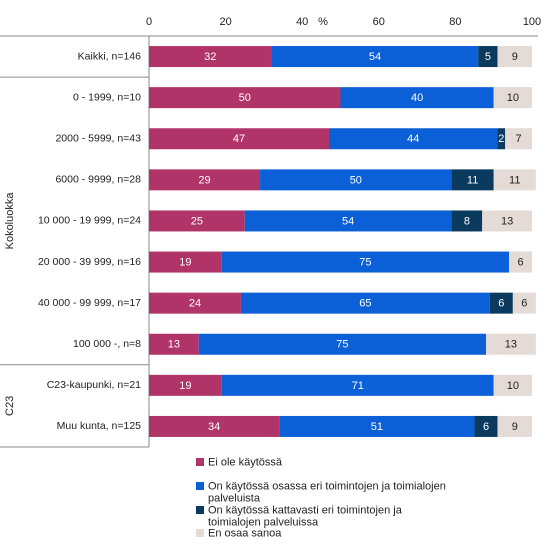  What do you see at coordinates (10, 406) in the screenshot?
I see `group-label: C23` at bounding box center [10, 406].